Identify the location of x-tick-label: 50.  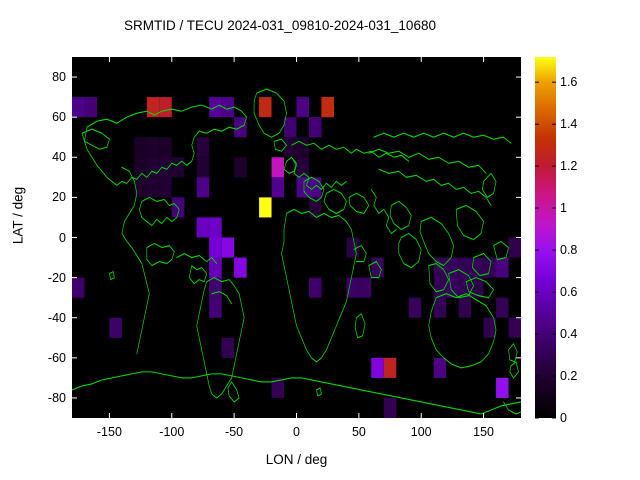
(358, 432).